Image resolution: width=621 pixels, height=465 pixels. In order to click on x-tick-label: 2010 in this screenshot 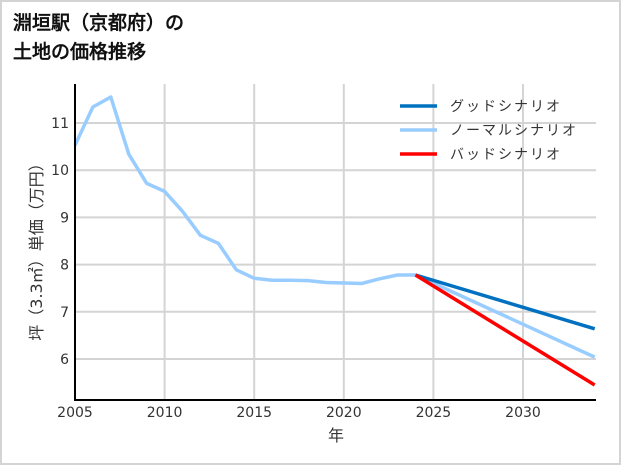, I will do `click(165, 413)`.